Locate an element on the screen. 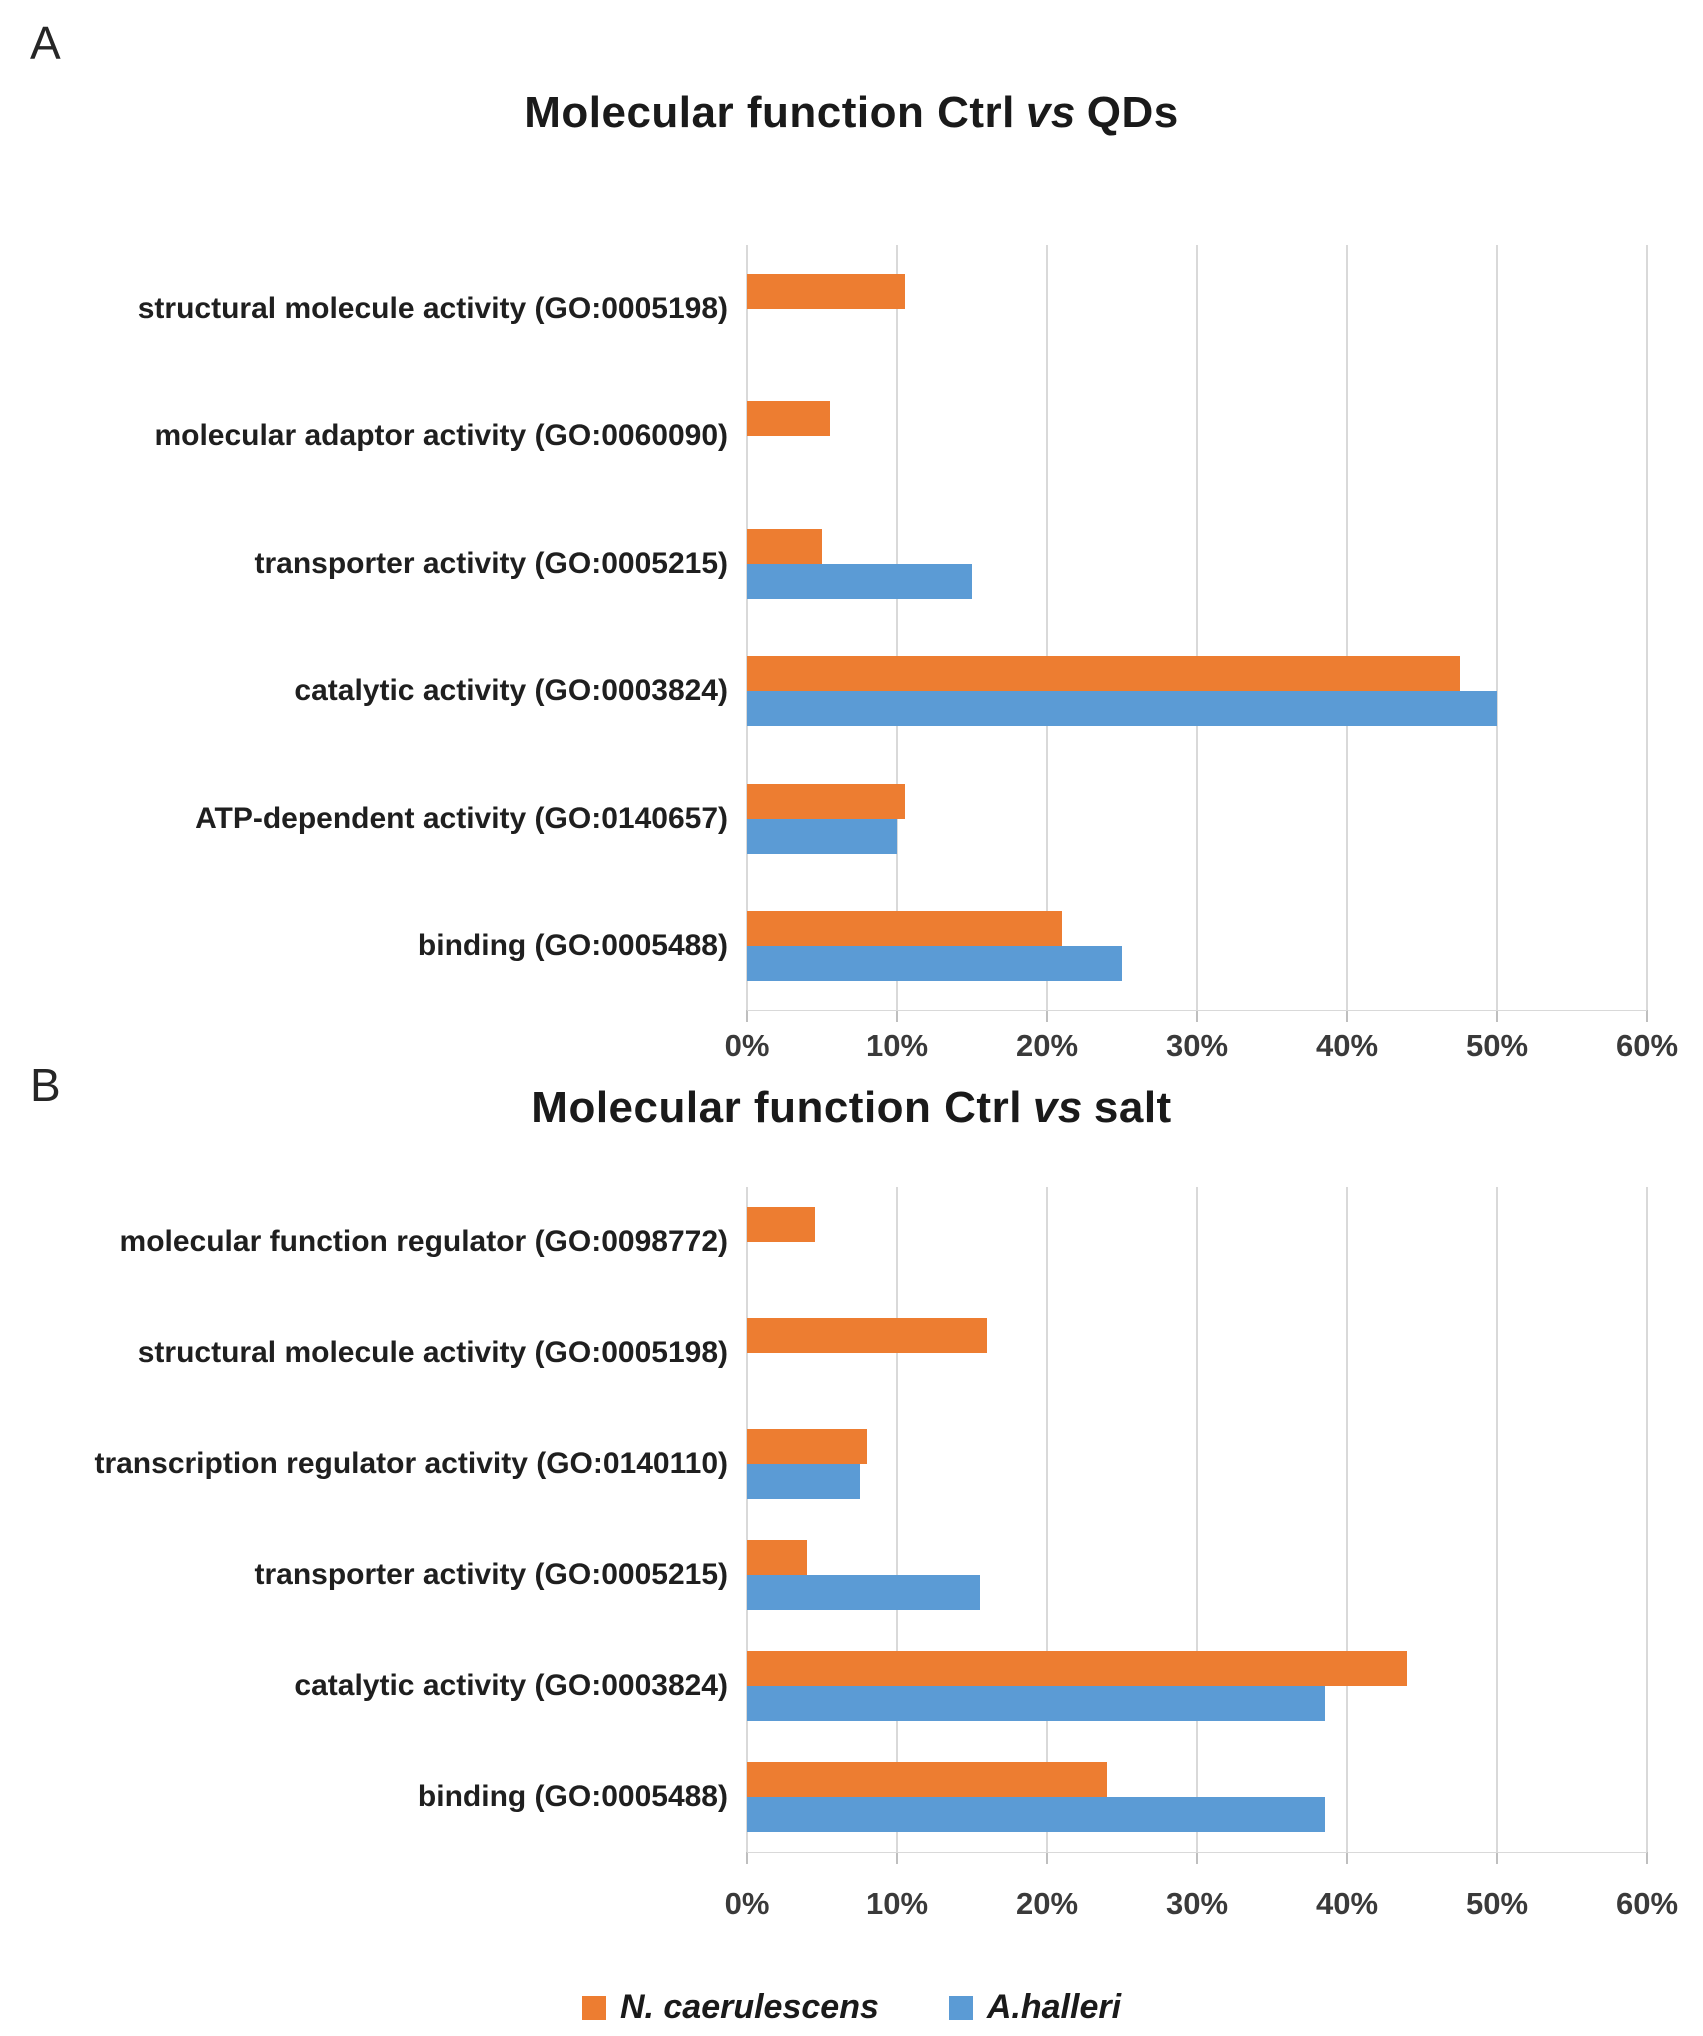 The width and height of the screenshot is (1703, 2036). legend: N. caerulescens A.halleri is located at coordinates (851, 2007).